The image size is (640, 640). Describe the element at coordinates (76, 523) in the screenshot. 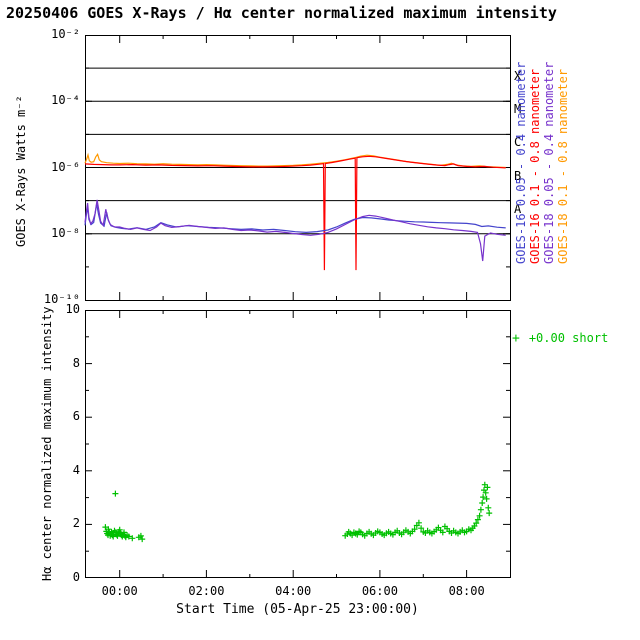

I see `halpha-ytick-label: 2` at that location.